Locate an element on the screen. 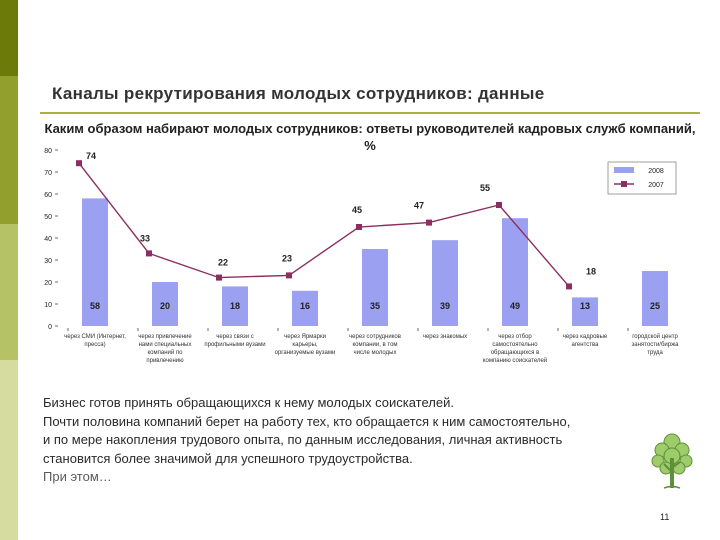 This screenshot has width=720, height=540. legend-box is located at coordinates (642, 178).